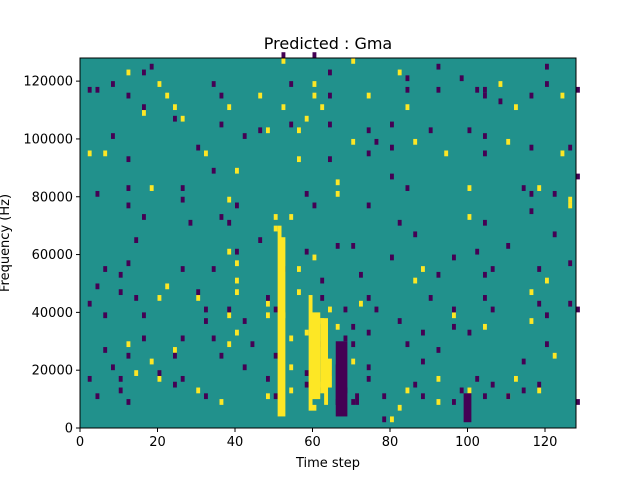  What do you see at coordinates (327, 463) in the screenshot?
I see `x-axis-label: Time step` at bounding box center [327, 463].